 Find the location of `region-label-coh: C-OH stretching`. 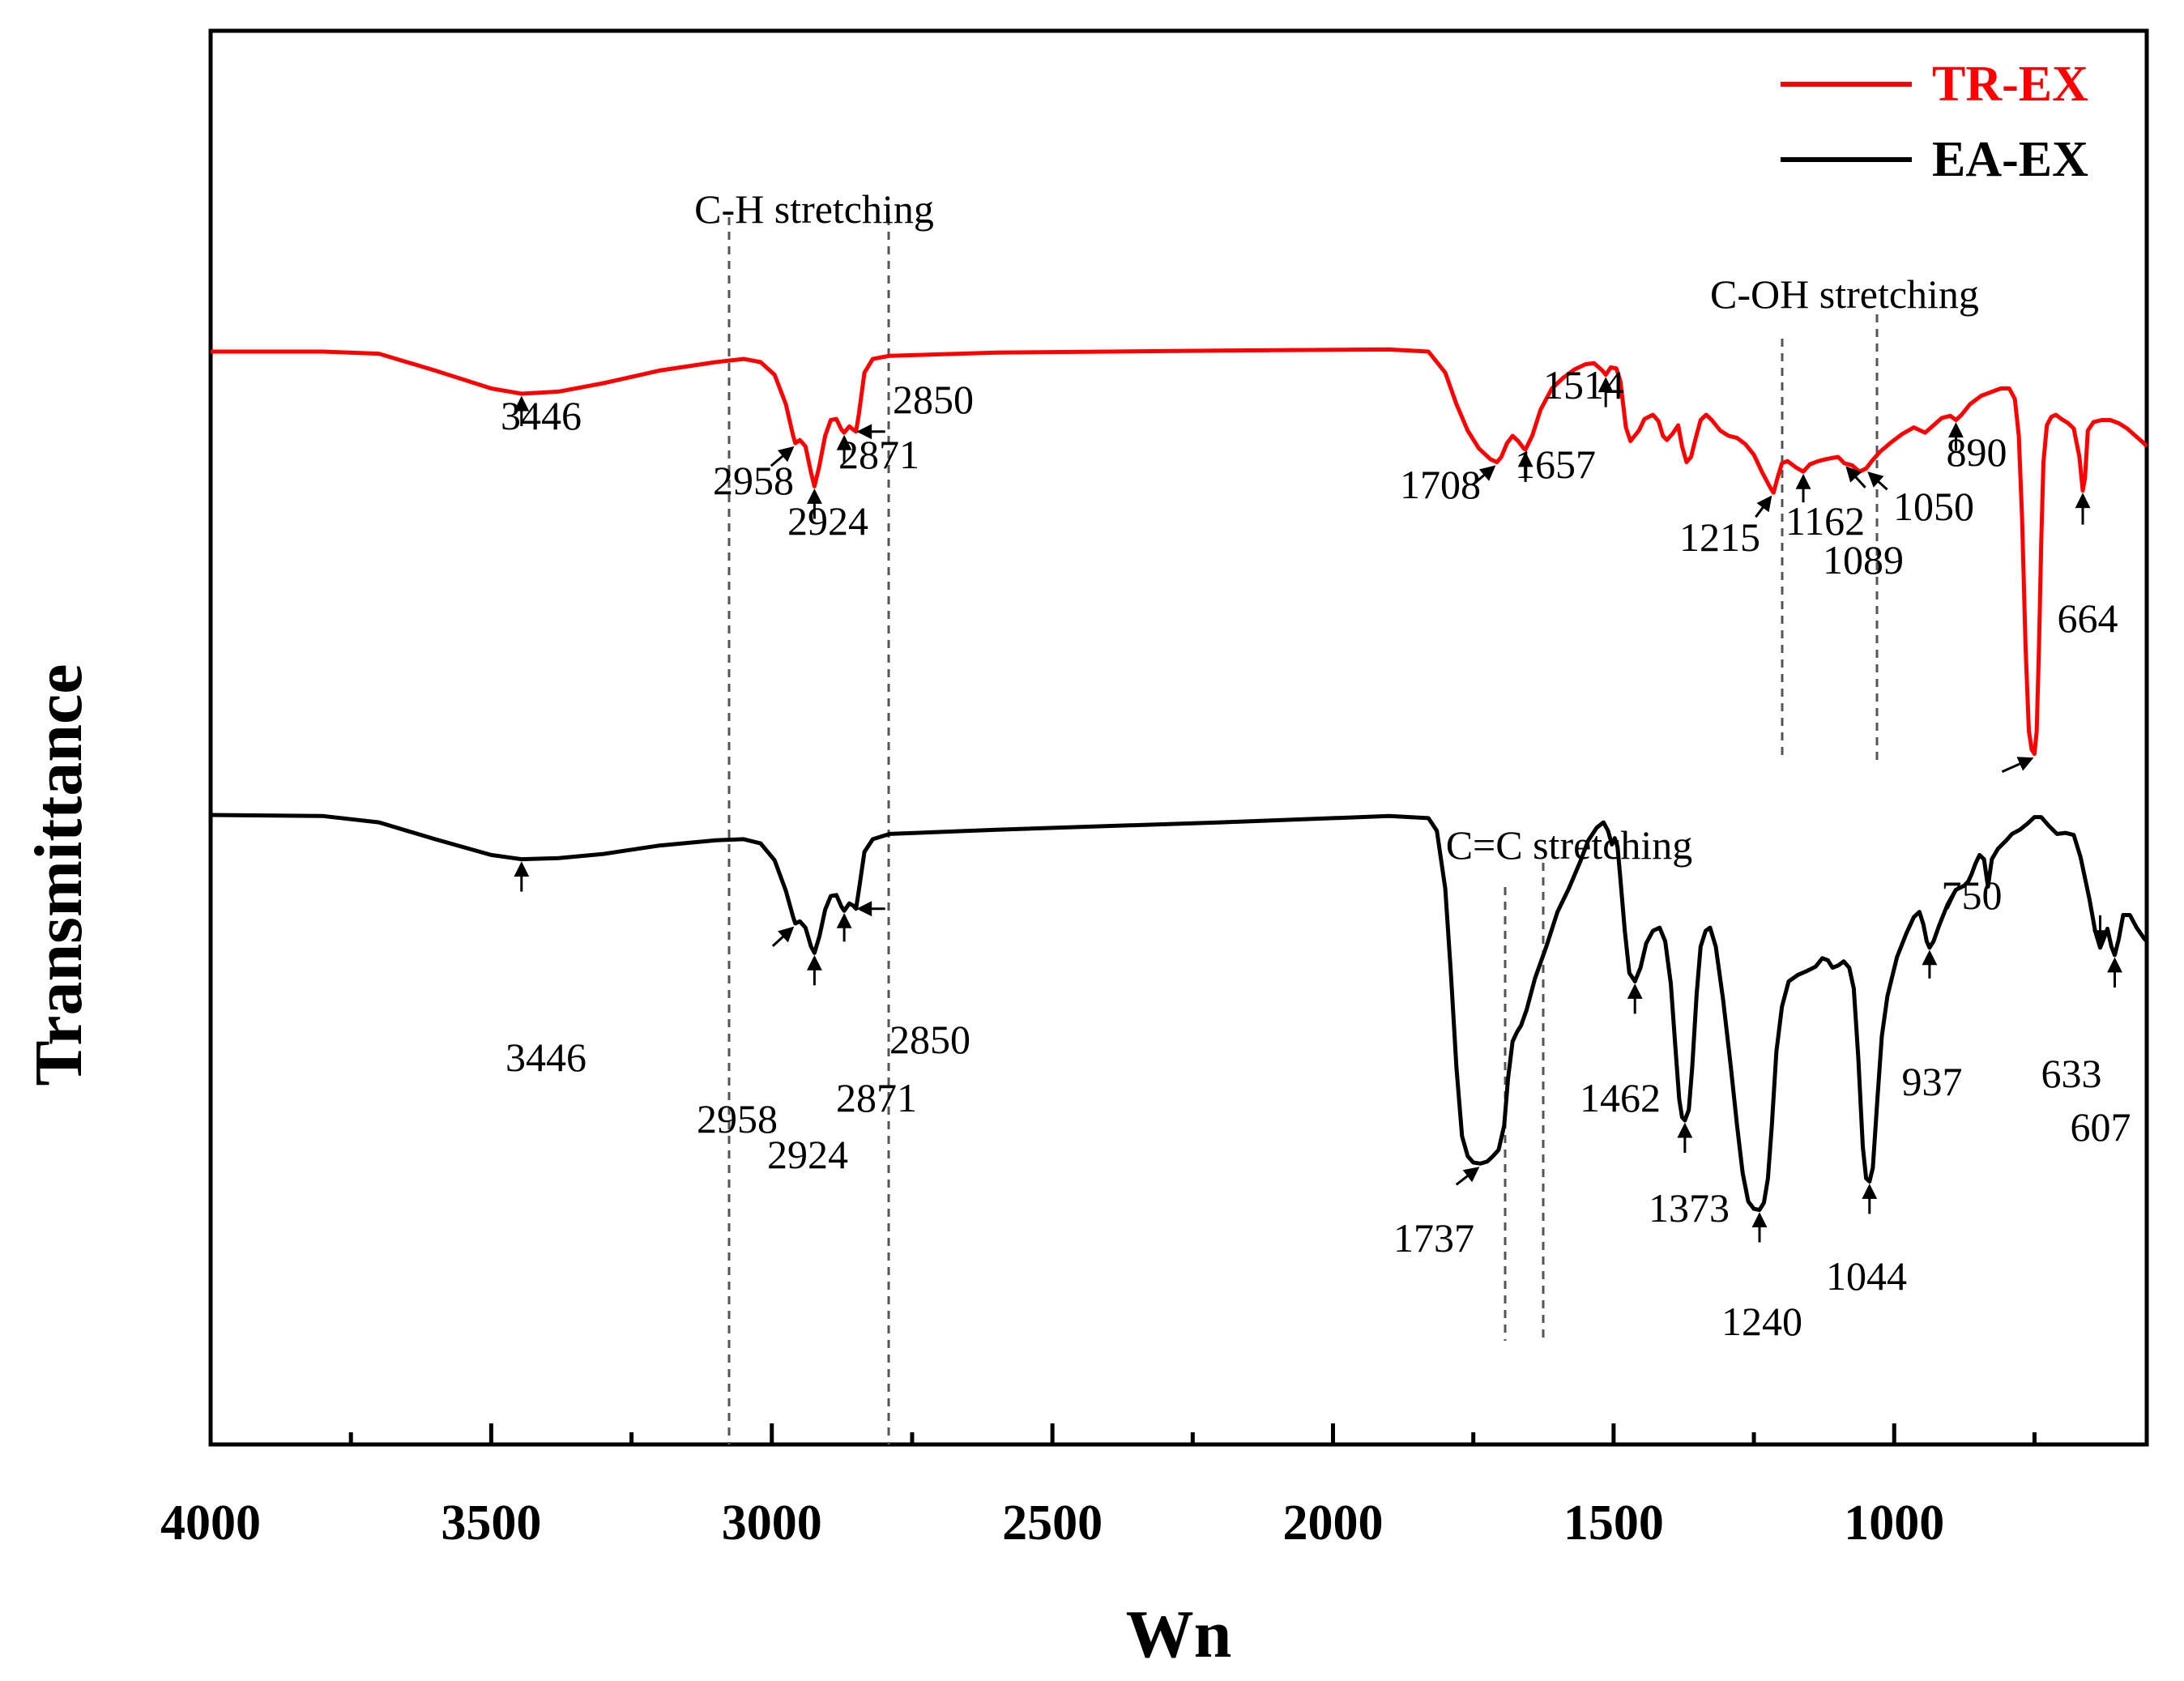

region-label-coh: C-OH stretching is located at coordinates (1844, 294).